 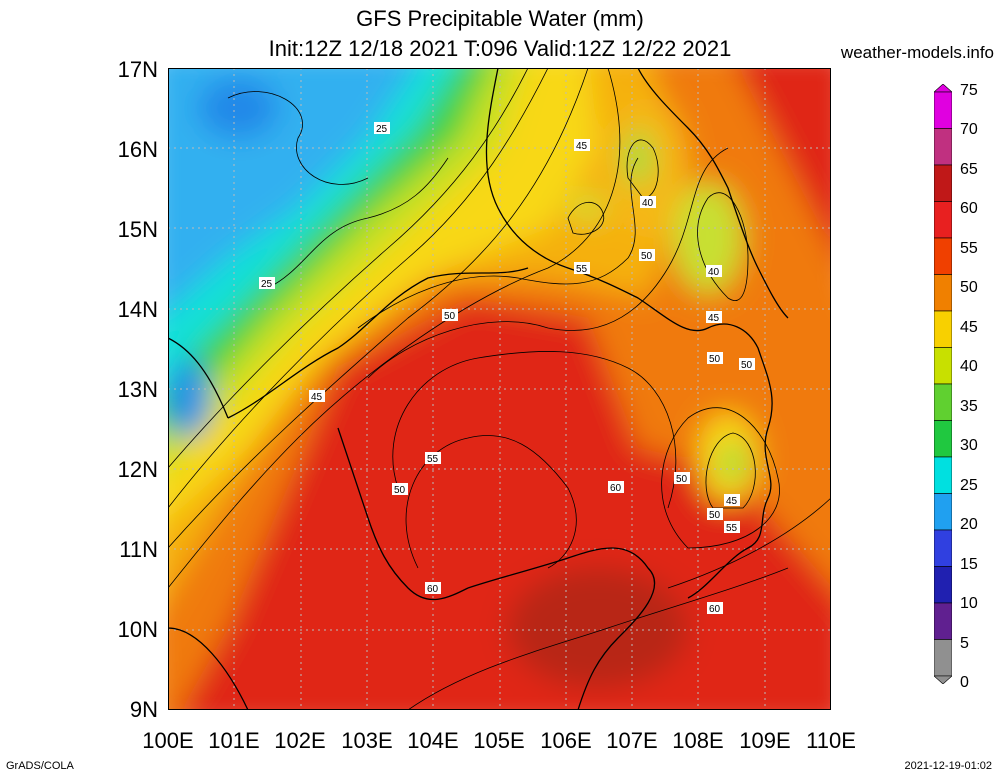 I want to click on colorbar-label: 0, so click(x=964, y=682).